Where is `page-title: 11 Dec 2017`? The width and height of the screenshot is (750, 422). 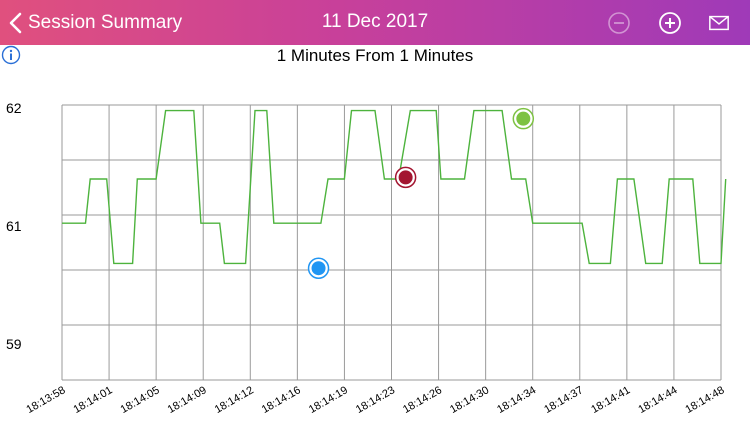
page-title: 11 Dec 2017 is located at coordinates (375, 21).